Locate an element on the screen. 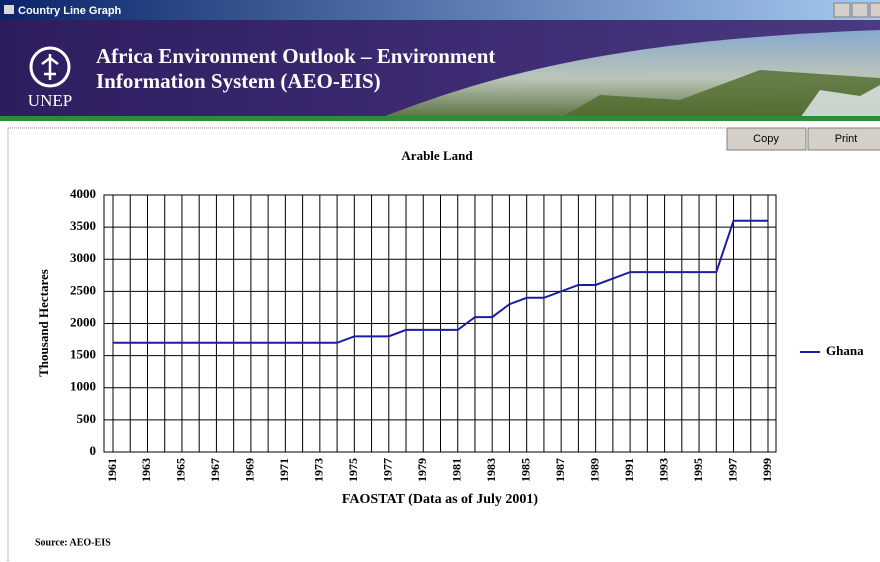 The height and width of the screenshot is (562, 880). x-tick-label: 1967 is located at coordinates (215, 470).